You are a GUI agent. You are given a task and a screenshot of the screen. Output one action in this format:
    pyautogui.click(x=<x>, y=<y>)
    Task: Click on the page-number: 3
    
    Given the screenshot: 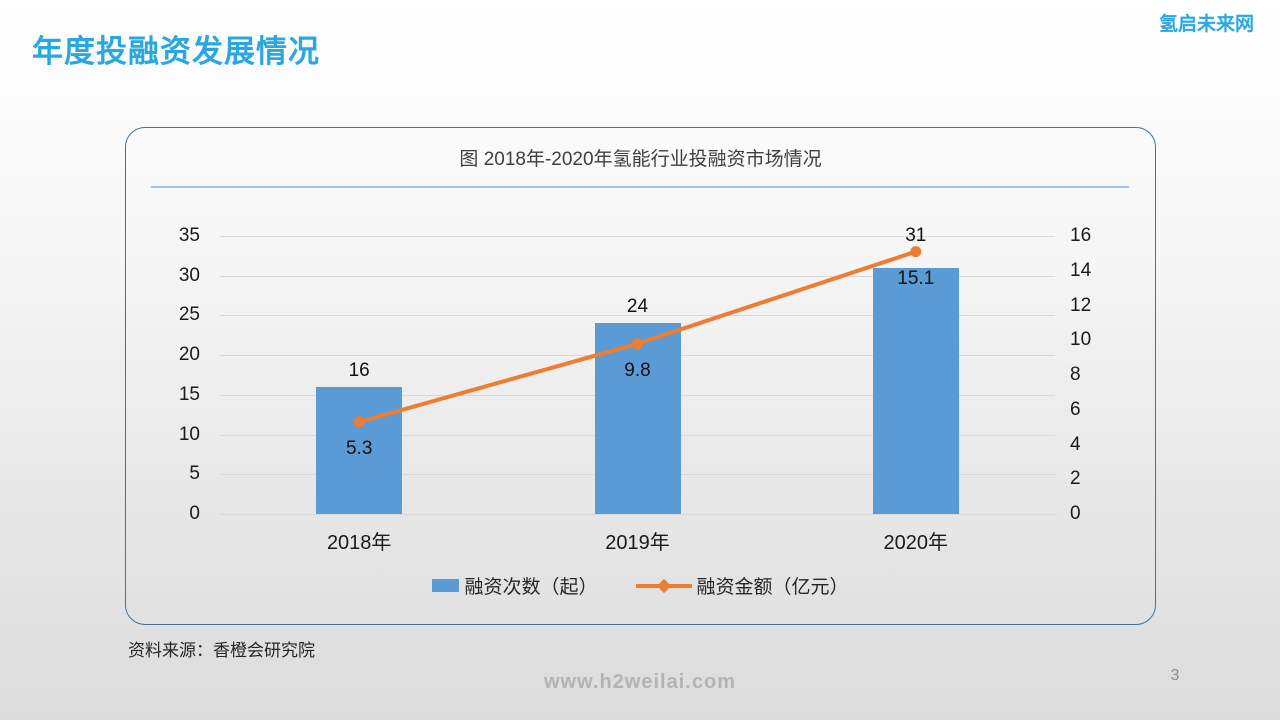 What is the action you would take?
    pyautogui.click(x=1175, y=675)
    